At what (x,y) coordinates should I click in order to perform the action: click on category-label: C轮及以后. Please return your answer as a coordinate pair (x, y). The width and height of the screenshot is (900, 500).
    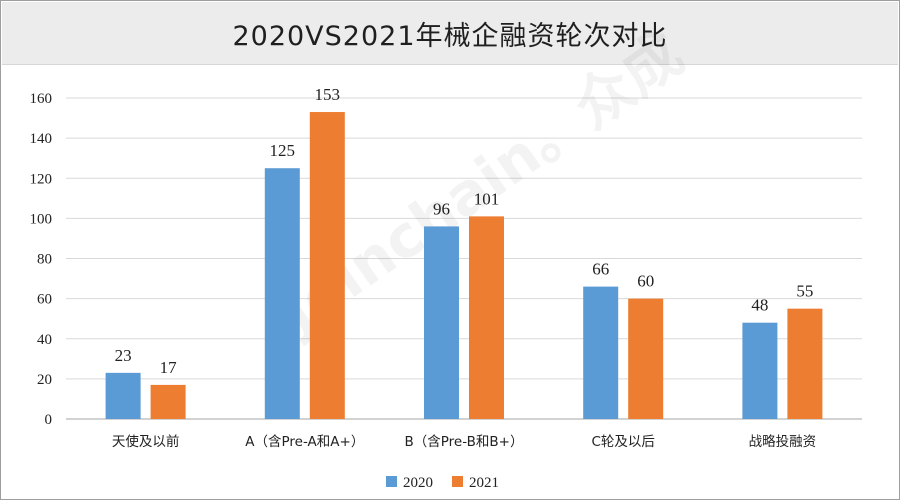
    Looking at the image, I should click on (622, 442).